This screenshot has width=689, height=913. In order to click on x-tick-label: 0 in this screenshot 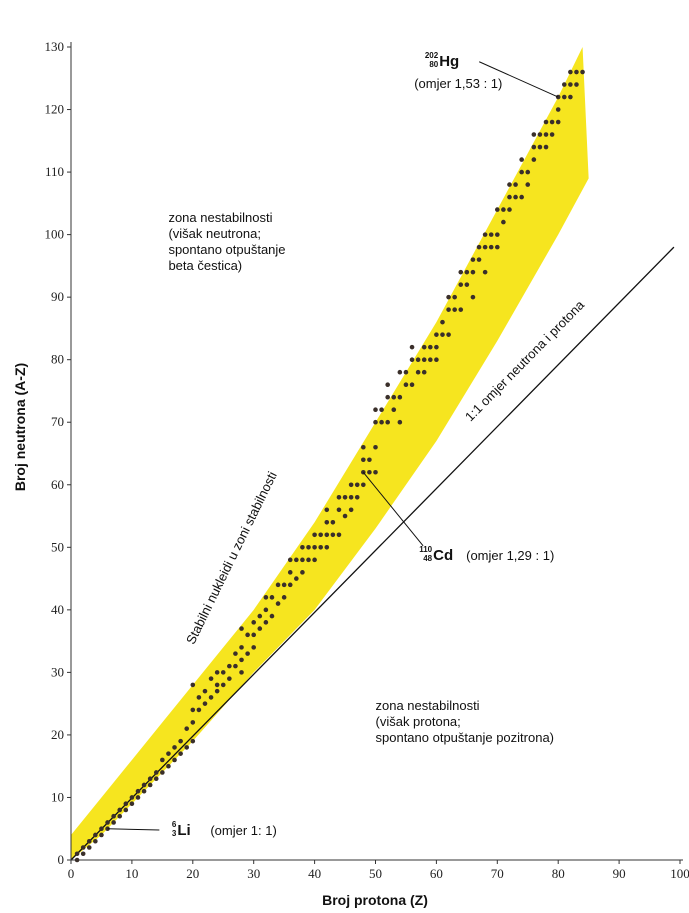, I will do `click(71, 873)`.